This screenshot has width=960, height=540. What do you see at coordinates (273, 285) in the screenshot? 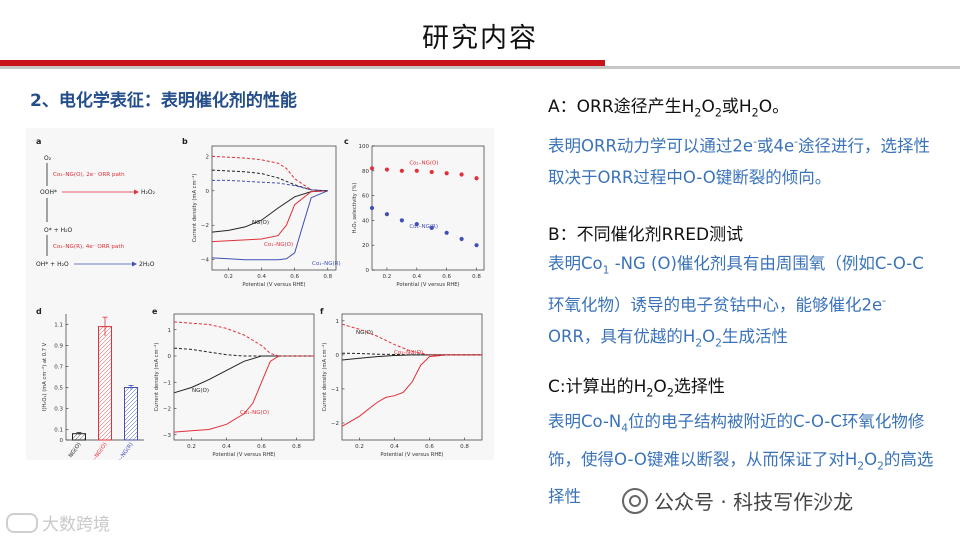
I see `x-axis-label-b: Potential (V versus RHE)` at bounding box center [273, 285].